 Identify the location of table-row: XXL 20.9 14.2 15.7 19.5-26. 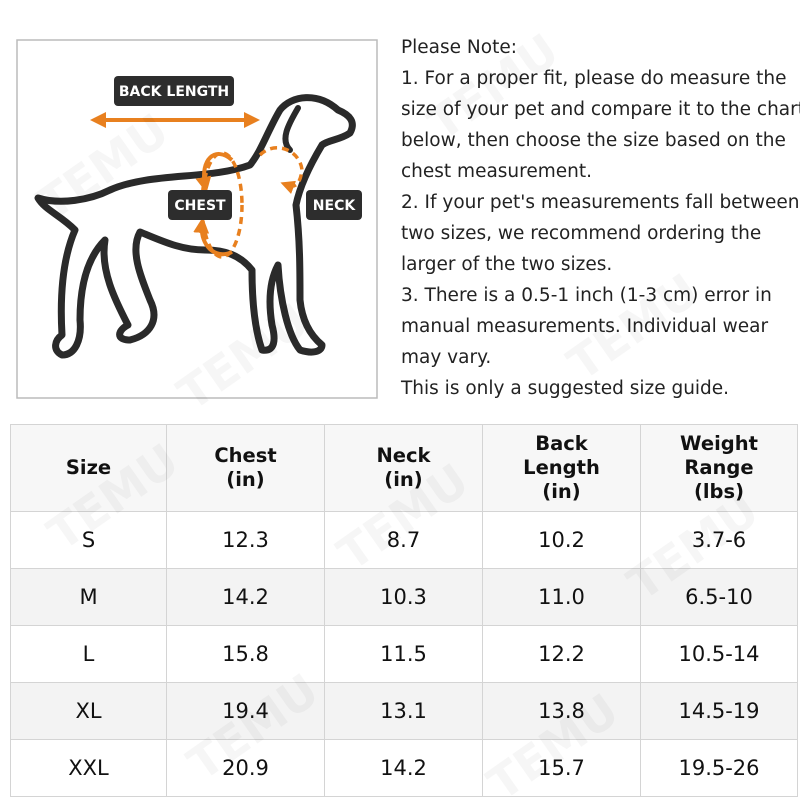
(404, 768).